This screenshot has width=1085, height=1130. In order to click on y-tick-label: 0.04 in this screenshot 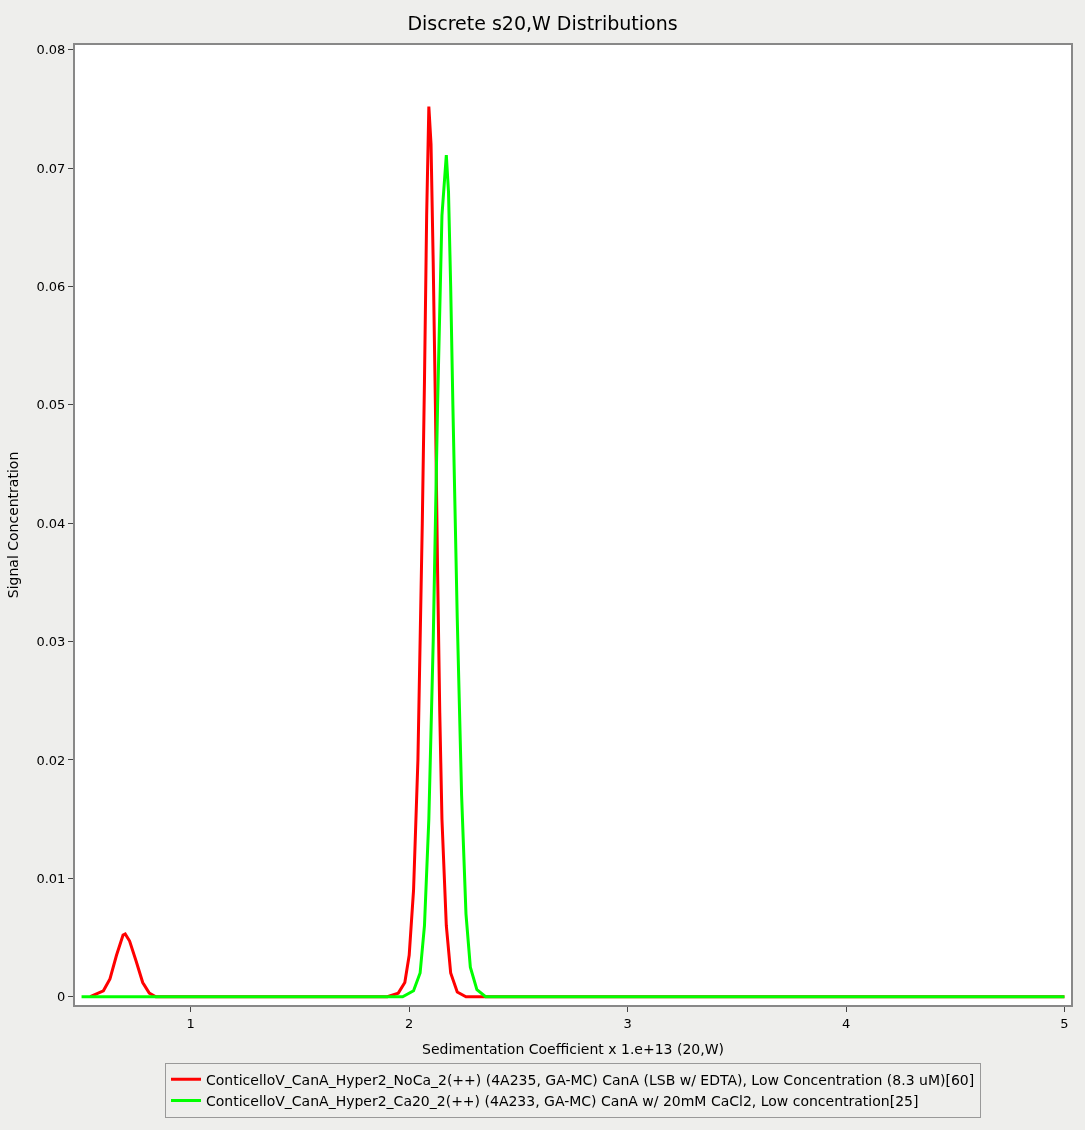, I will do `click(51, 523)`.